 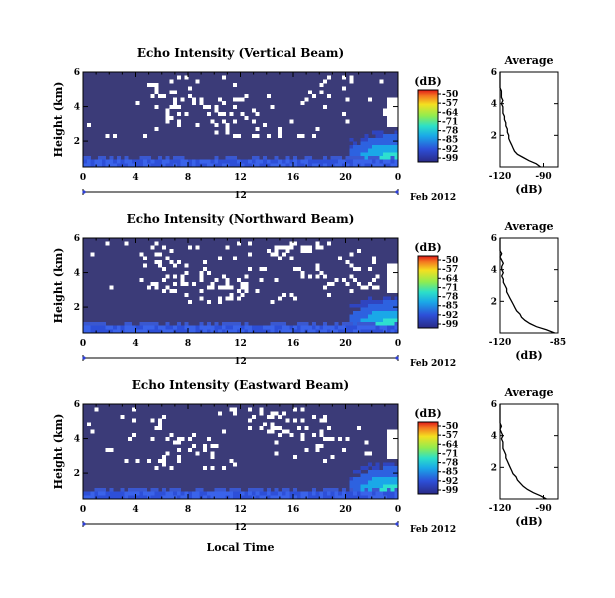 I want to click on heatmap-title: Echo Intensity (Eastward Beam), so click(x=240, y=385).